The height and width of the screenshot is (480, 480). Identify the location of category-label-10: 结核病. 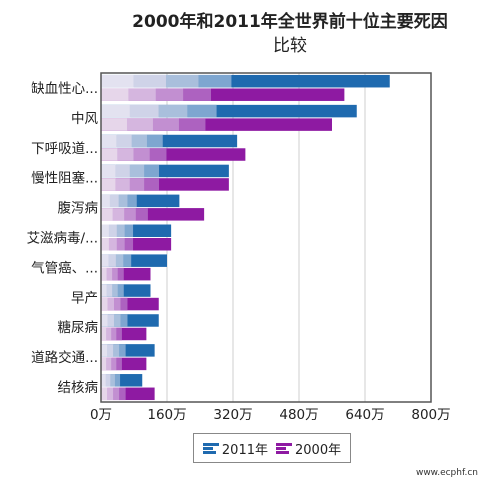
(78, 388).